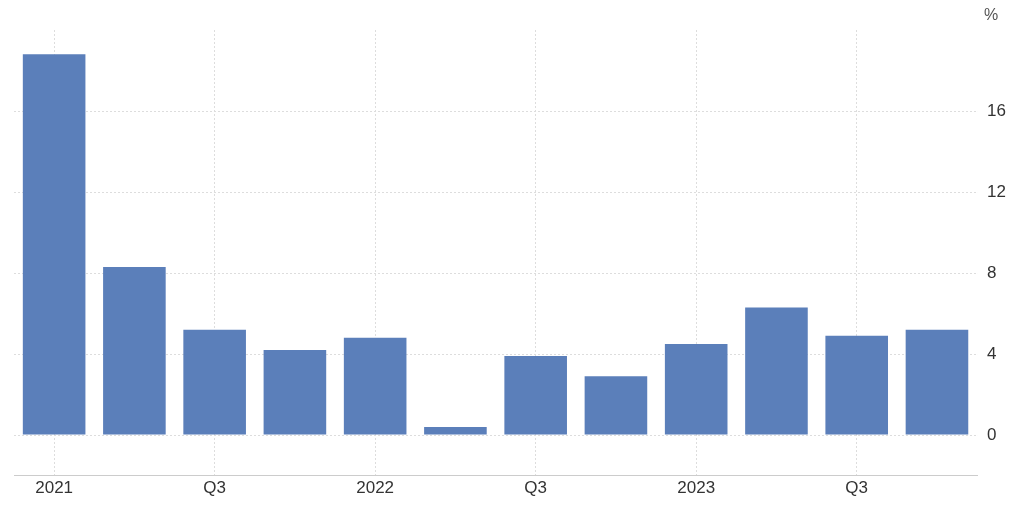  I want to click on x-tick-label: 2021, so click(54, 488).